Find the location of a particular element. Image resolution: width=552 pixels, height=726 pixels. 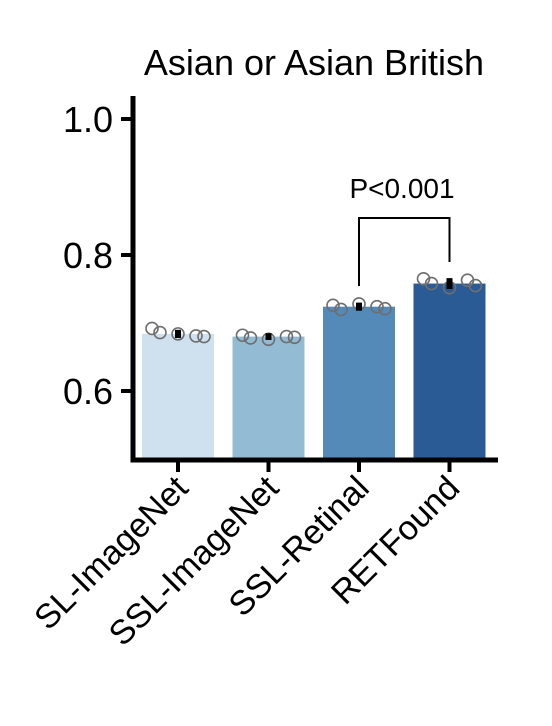

y-tick-label: 1.0 is located at coordinates (88, 119).